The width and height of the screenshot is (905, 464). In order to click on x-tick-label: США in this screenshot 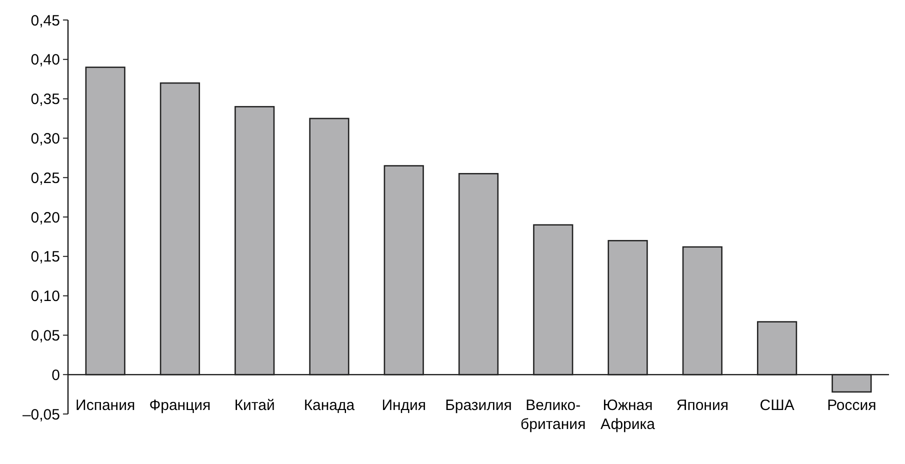, I will do `click(777, 405)`.